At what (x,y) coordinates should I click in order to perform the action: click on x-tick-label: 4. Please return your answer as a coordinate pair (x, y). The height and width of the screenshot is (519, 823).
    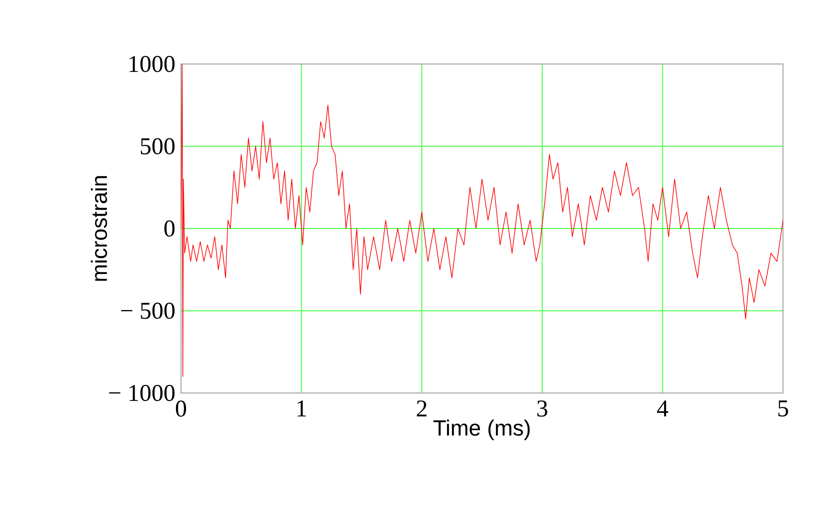
    Looking at the image, I should click on (662, 408).